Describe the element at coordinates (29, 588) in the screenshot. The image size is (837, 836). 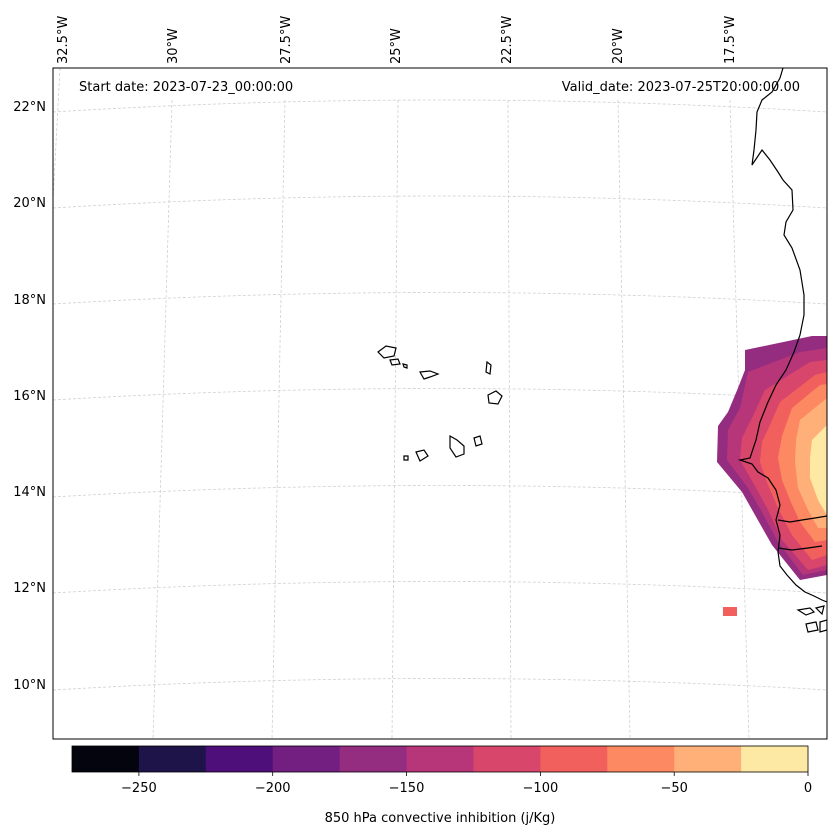
I see `lat-label: 12°N` at that location.